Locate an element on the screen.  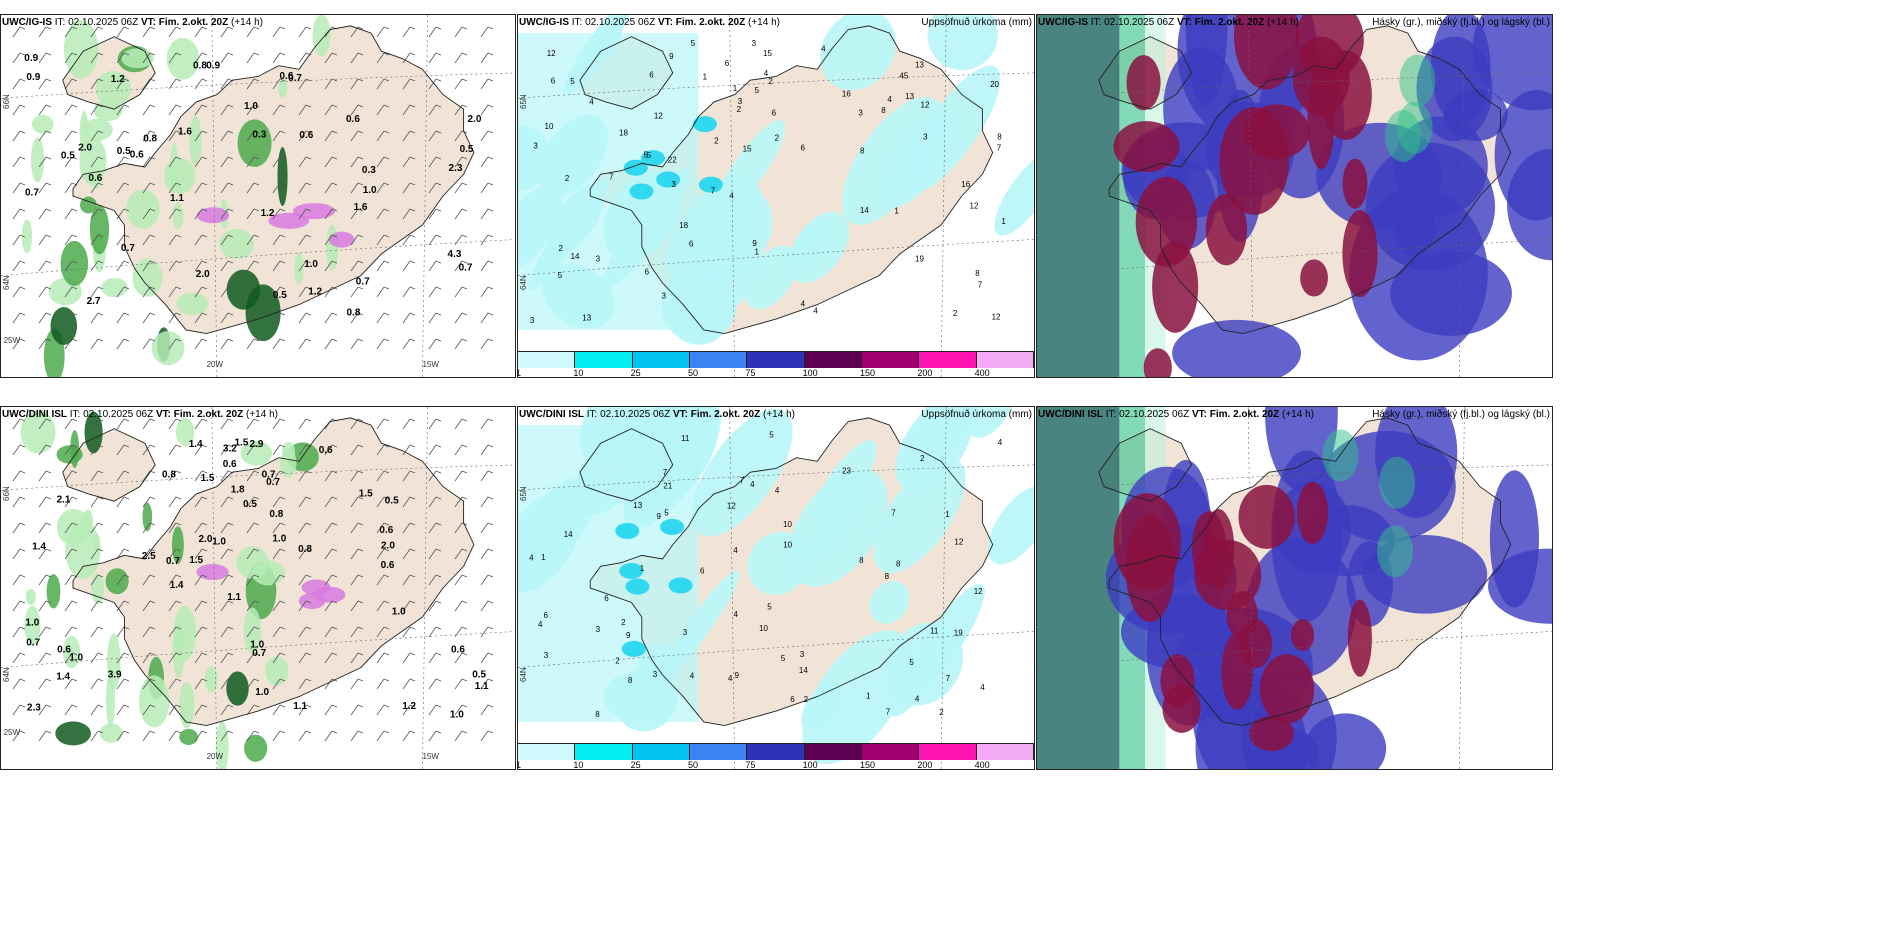
value-label: 2.3 is located at coordinates (456, 168).